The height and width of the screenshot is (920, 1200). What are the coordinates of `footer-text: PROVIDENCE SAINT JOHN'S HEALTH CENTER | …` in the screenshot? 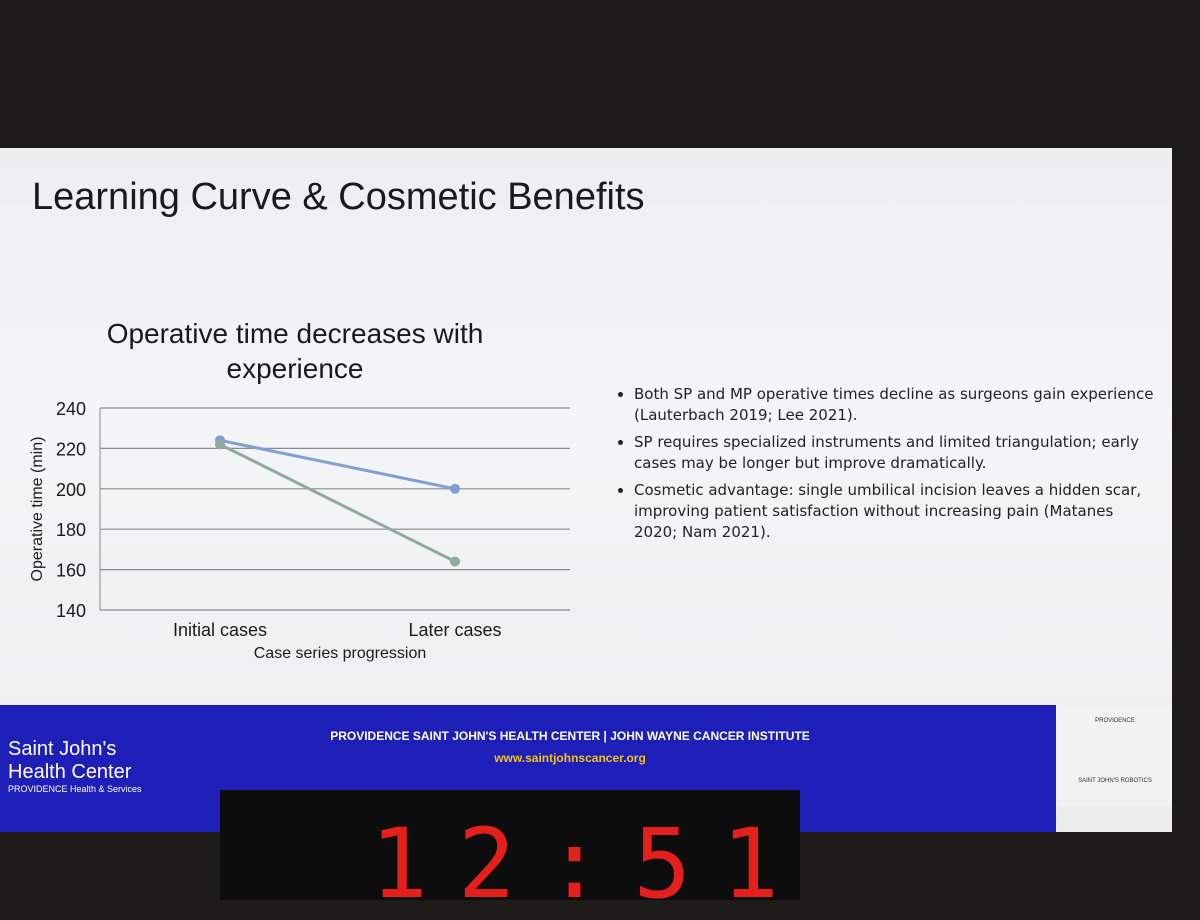 It's located at (570, 736).